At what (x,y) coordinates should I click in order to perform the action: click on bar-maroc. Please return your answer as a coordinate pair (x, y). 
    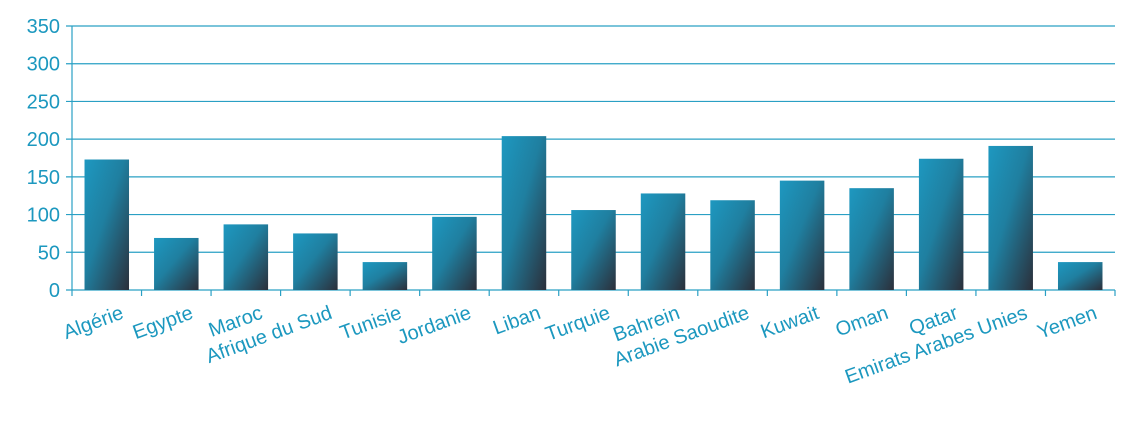
    Looking at the image, I should click on (246, 257).